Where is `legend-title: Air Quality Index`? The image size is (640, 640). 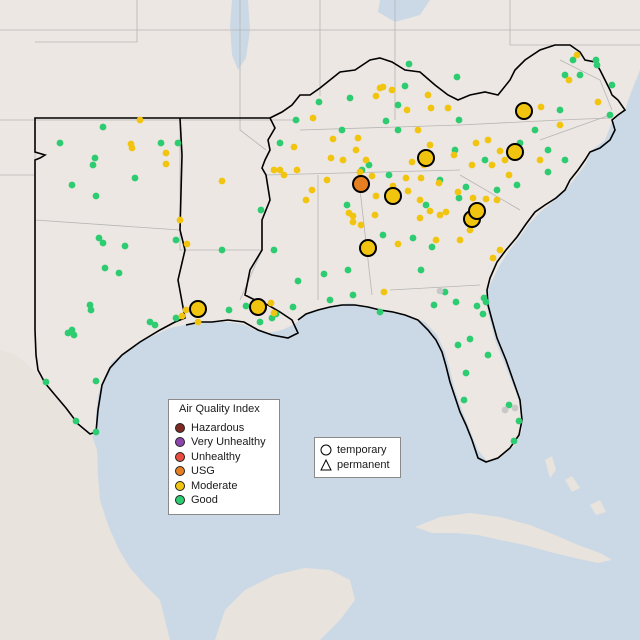 legend-title: Air Quality Index is located at coordinates (219, 409).